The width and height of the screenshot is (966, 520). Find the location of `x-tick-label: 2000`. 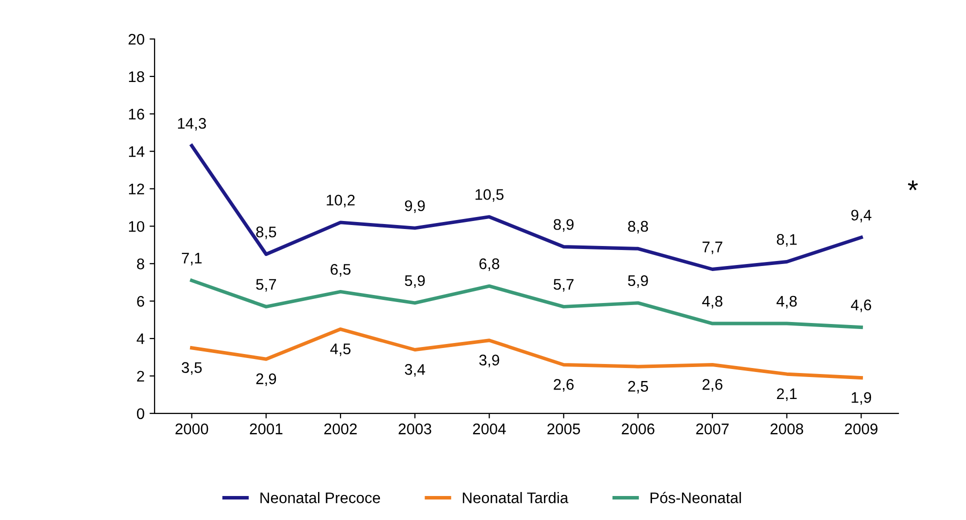

x-tick-label: 2000 is located at coordinates (192, 429).